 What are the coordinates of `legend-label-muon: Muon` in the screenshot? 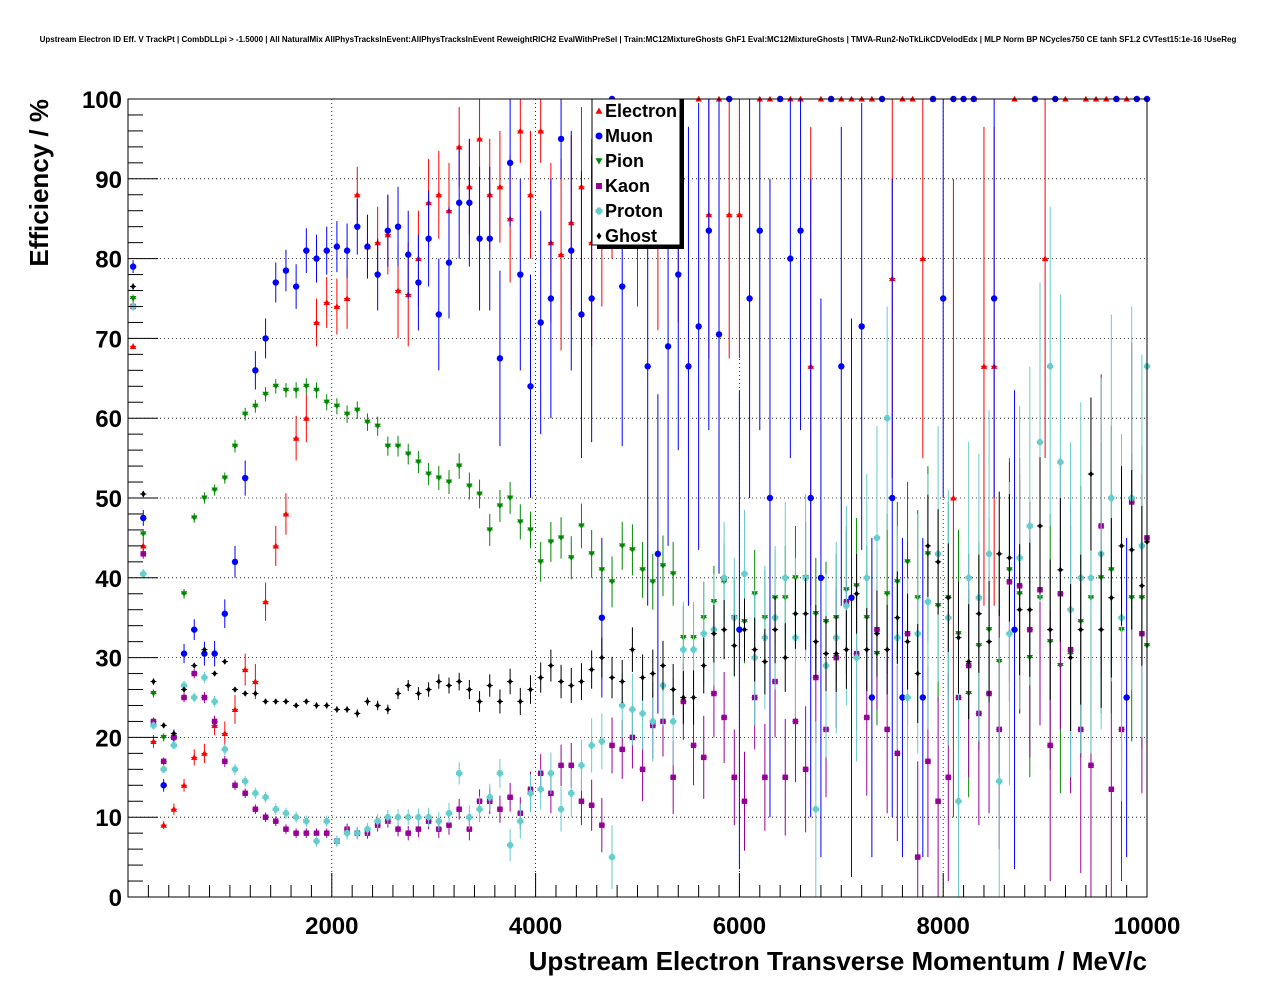 It's located at (629, 136).